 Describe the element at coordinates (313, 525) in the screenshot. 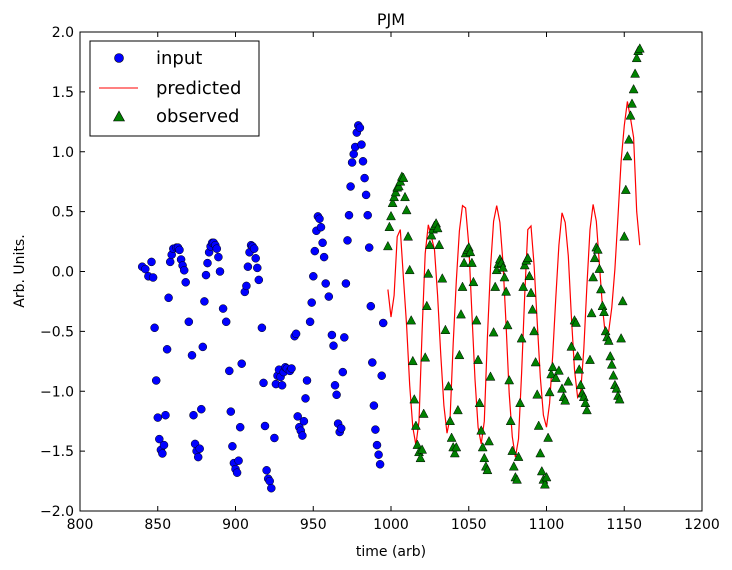

I see `x-tick-label: 950` at that location.